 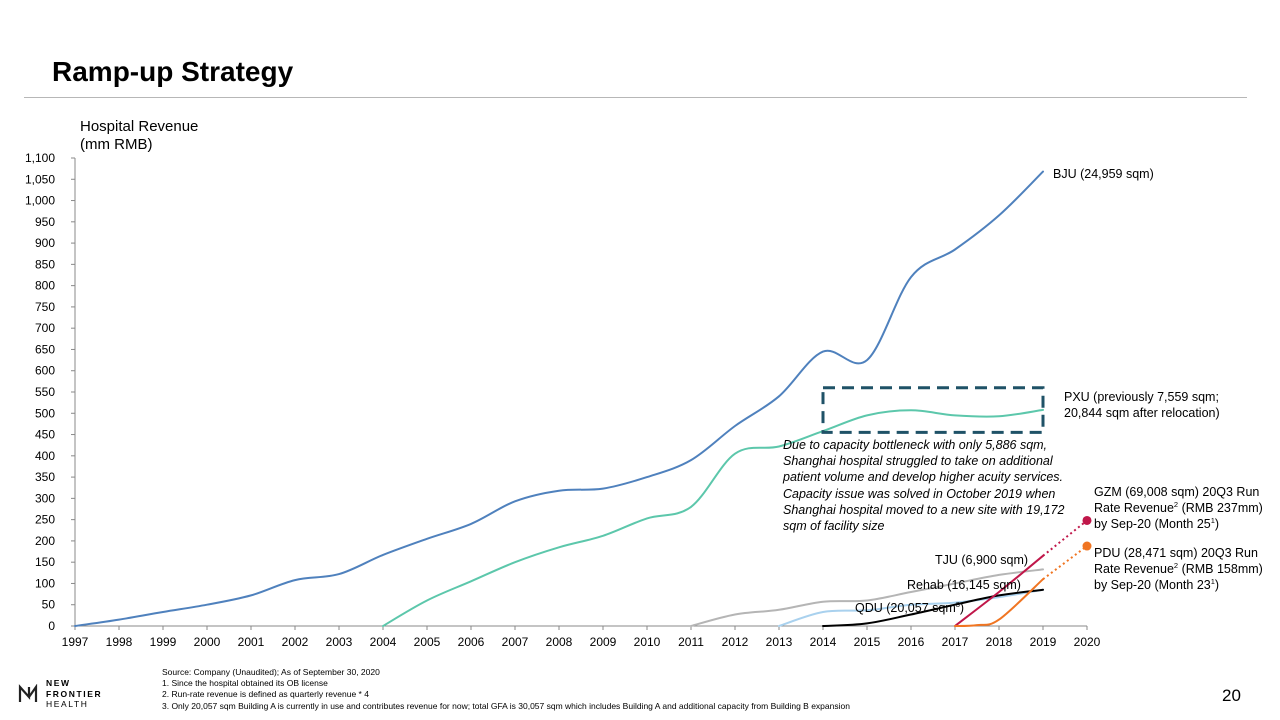 I want to click on x-tick-label: 2002, so click(x=295, y=642).